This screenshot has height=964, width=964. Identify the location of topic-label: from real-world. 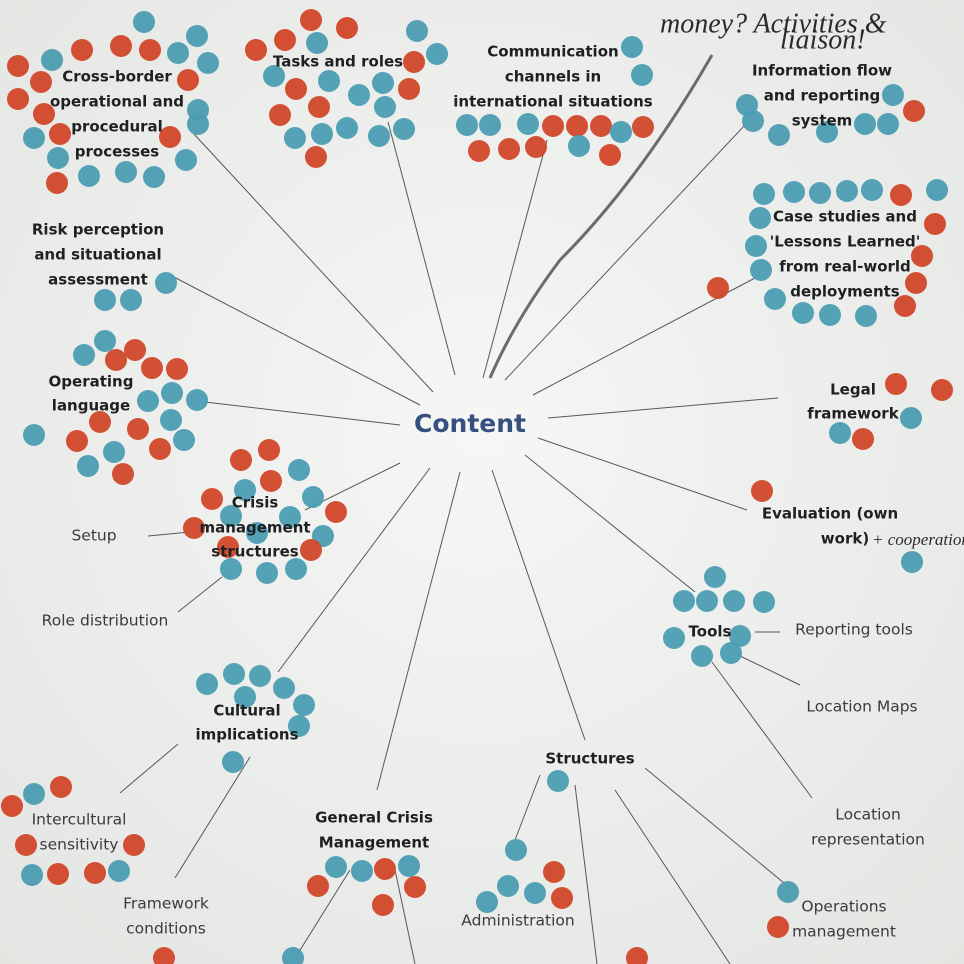
(845, 267).